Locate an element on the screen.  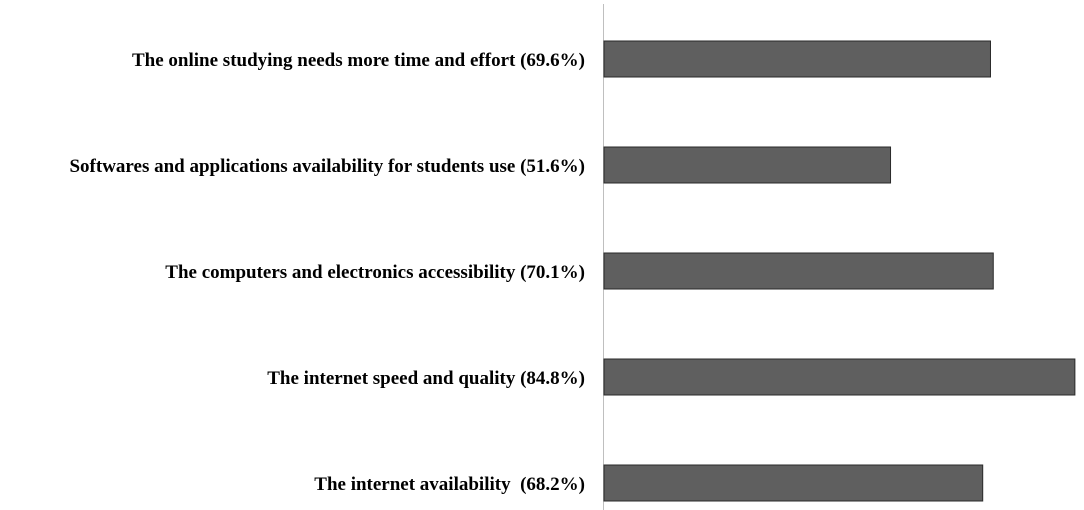
category-label-5: The internet availability (68.2%) is located at coordinates (449, 484).